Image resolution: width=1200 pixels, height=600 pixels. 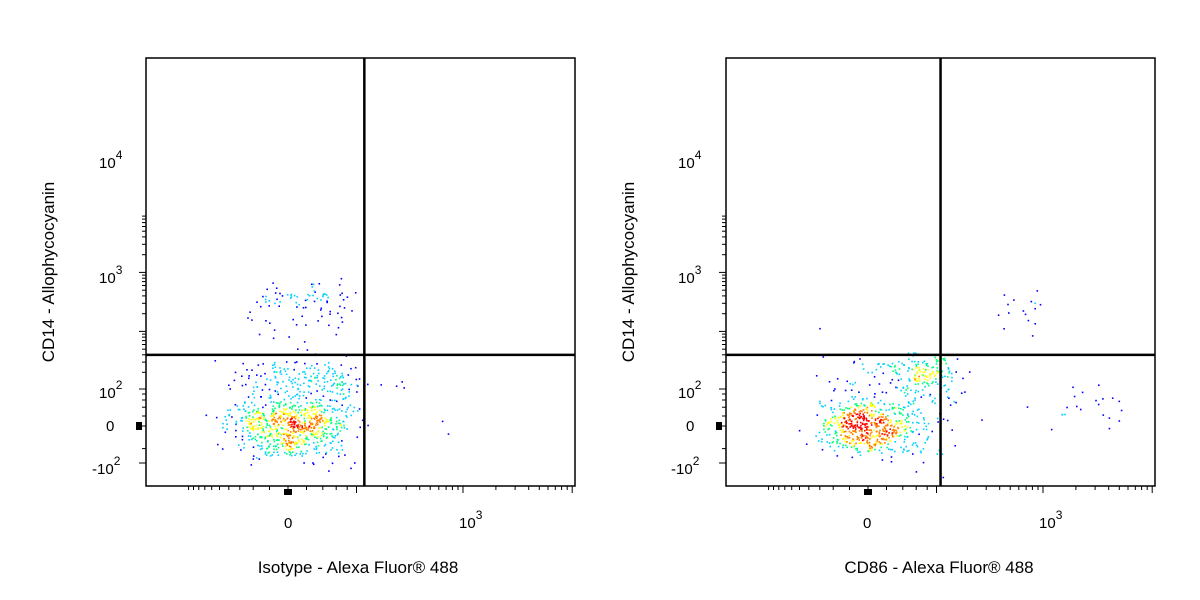 I want to click on plot-1-y-tick-label-1e3: 103, so click(x=111, y=275).